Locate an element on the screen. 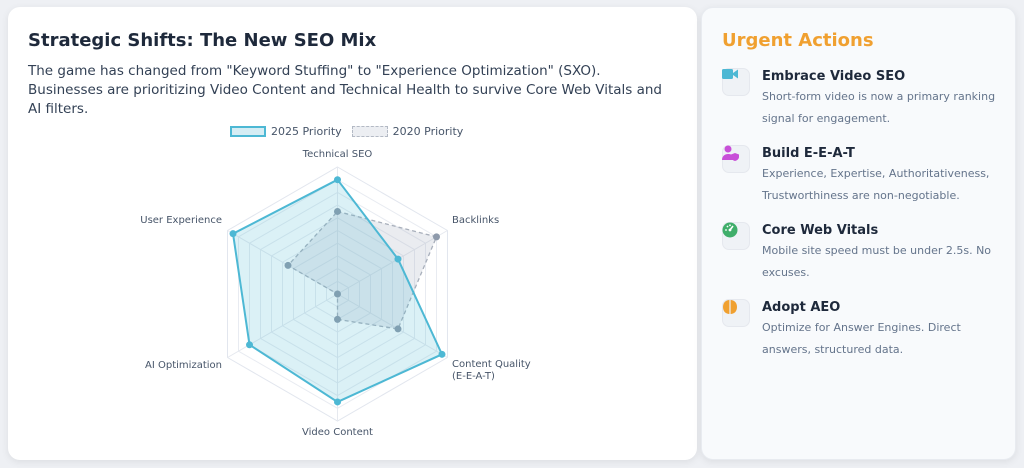 The width and height of the screenshot is (1024, 468). brain-icon is located at coordinates (736, 313).